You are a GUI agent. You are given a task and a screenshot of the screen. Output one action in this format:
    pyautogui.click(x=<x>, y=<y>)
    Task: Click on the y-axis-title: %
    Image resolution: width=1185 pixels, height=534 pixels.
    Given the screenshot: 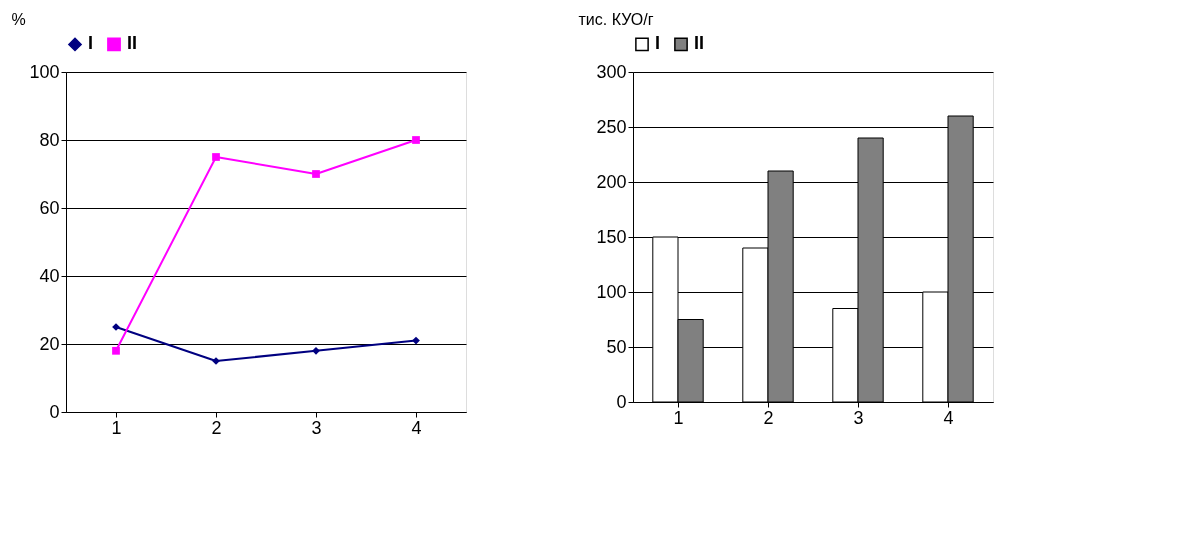 What is the action you would take?
    pyautogui.click(x=18, y=19)
    